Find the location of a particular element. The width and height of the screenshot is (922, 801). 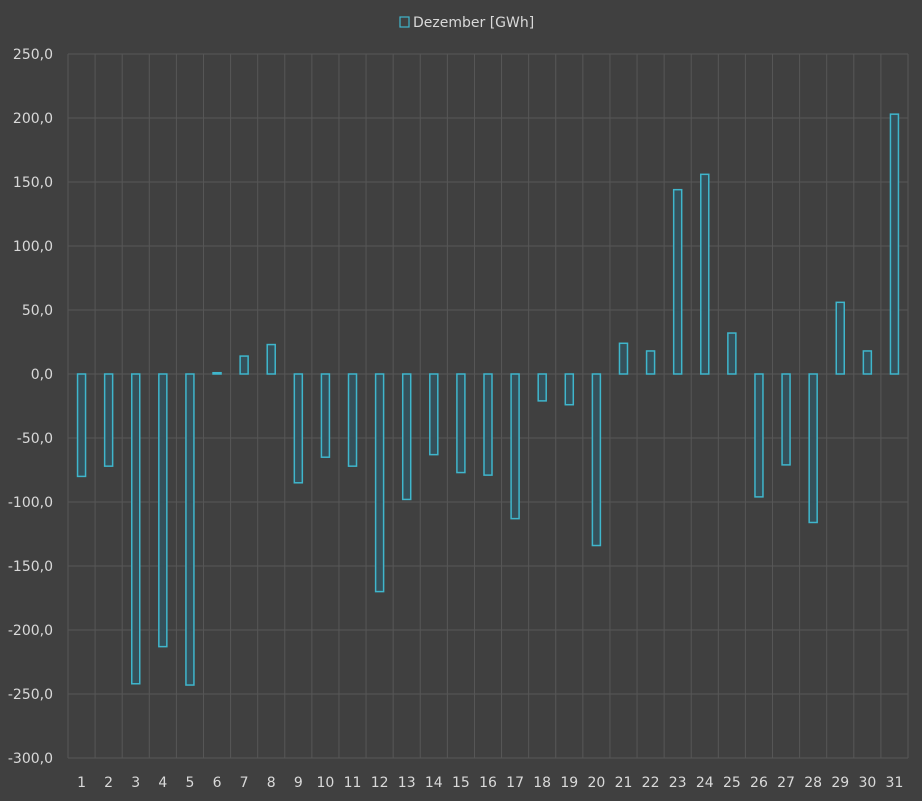

x-tick-label: 9 is located at coordinates (298, 783).